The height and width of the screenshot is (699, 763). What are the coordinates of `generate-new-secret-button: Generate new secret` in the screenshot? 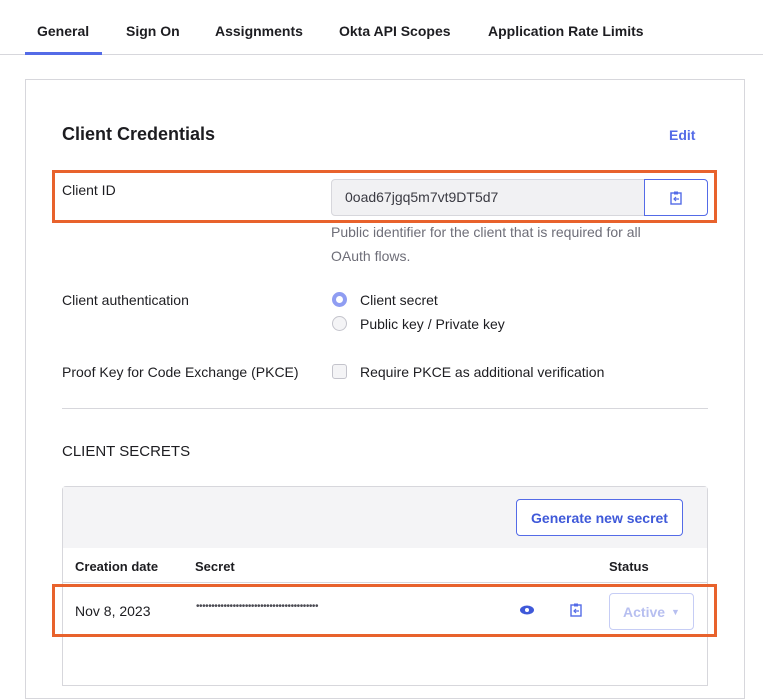 It's located at (599, 517).